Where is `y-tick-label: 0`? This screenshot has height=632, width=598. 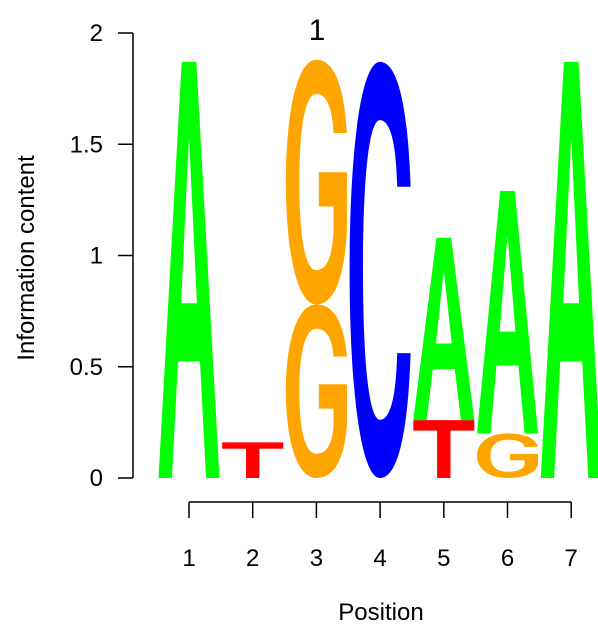 y-tick-label: 0 is located at coordinates (96, 478).